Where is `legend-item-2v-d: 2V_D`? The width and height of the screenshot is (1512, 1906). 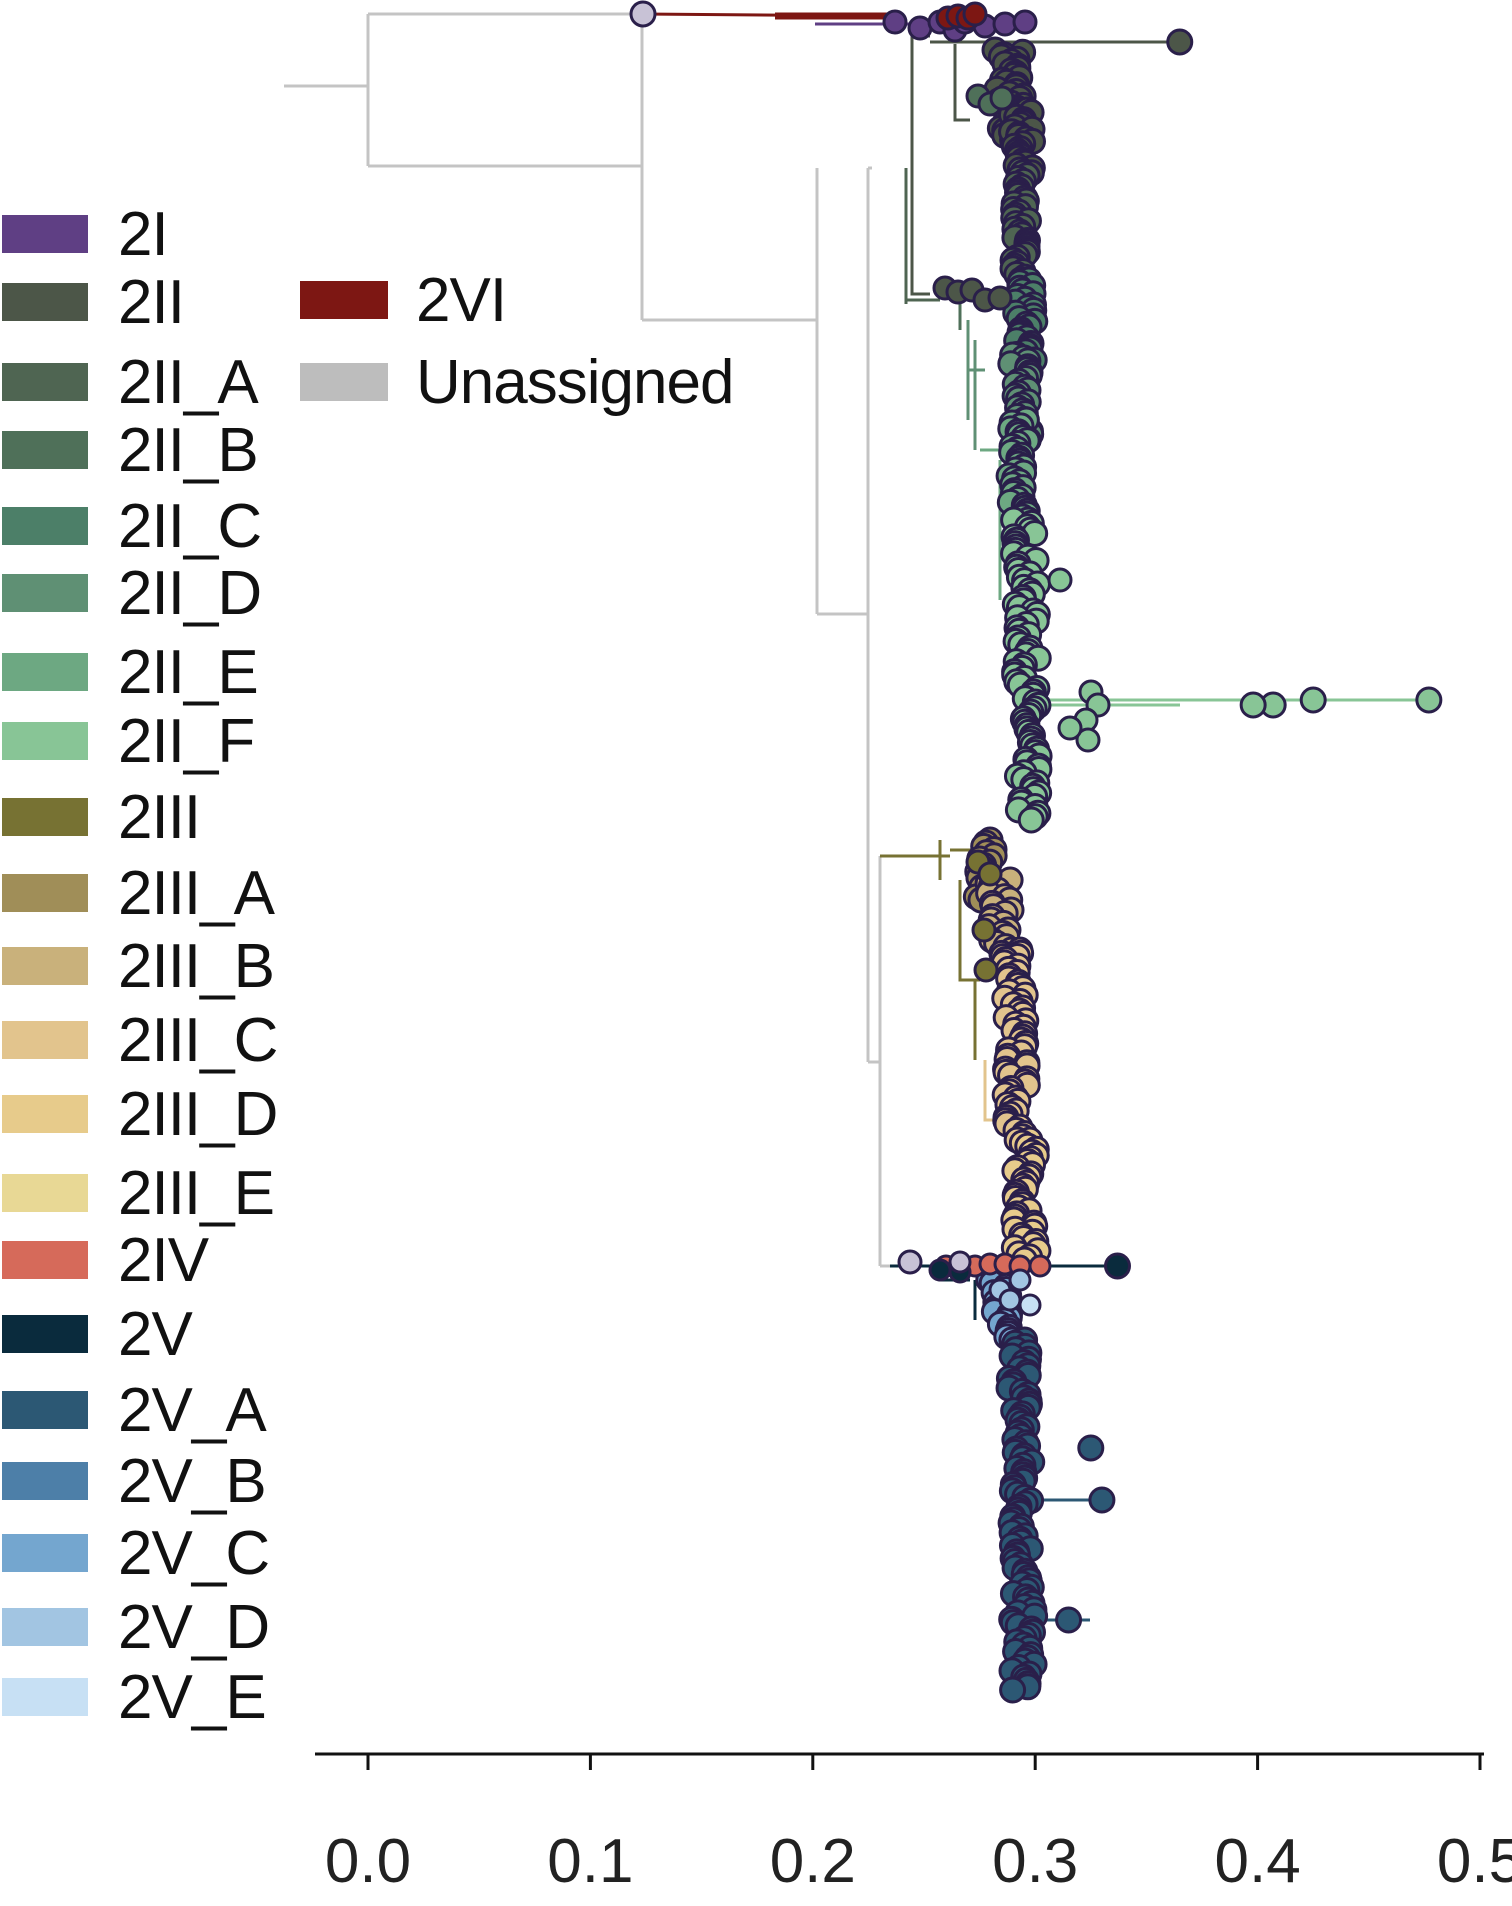 legend-item-2v-d: 2V_D is located at coordinates (136, 1627).